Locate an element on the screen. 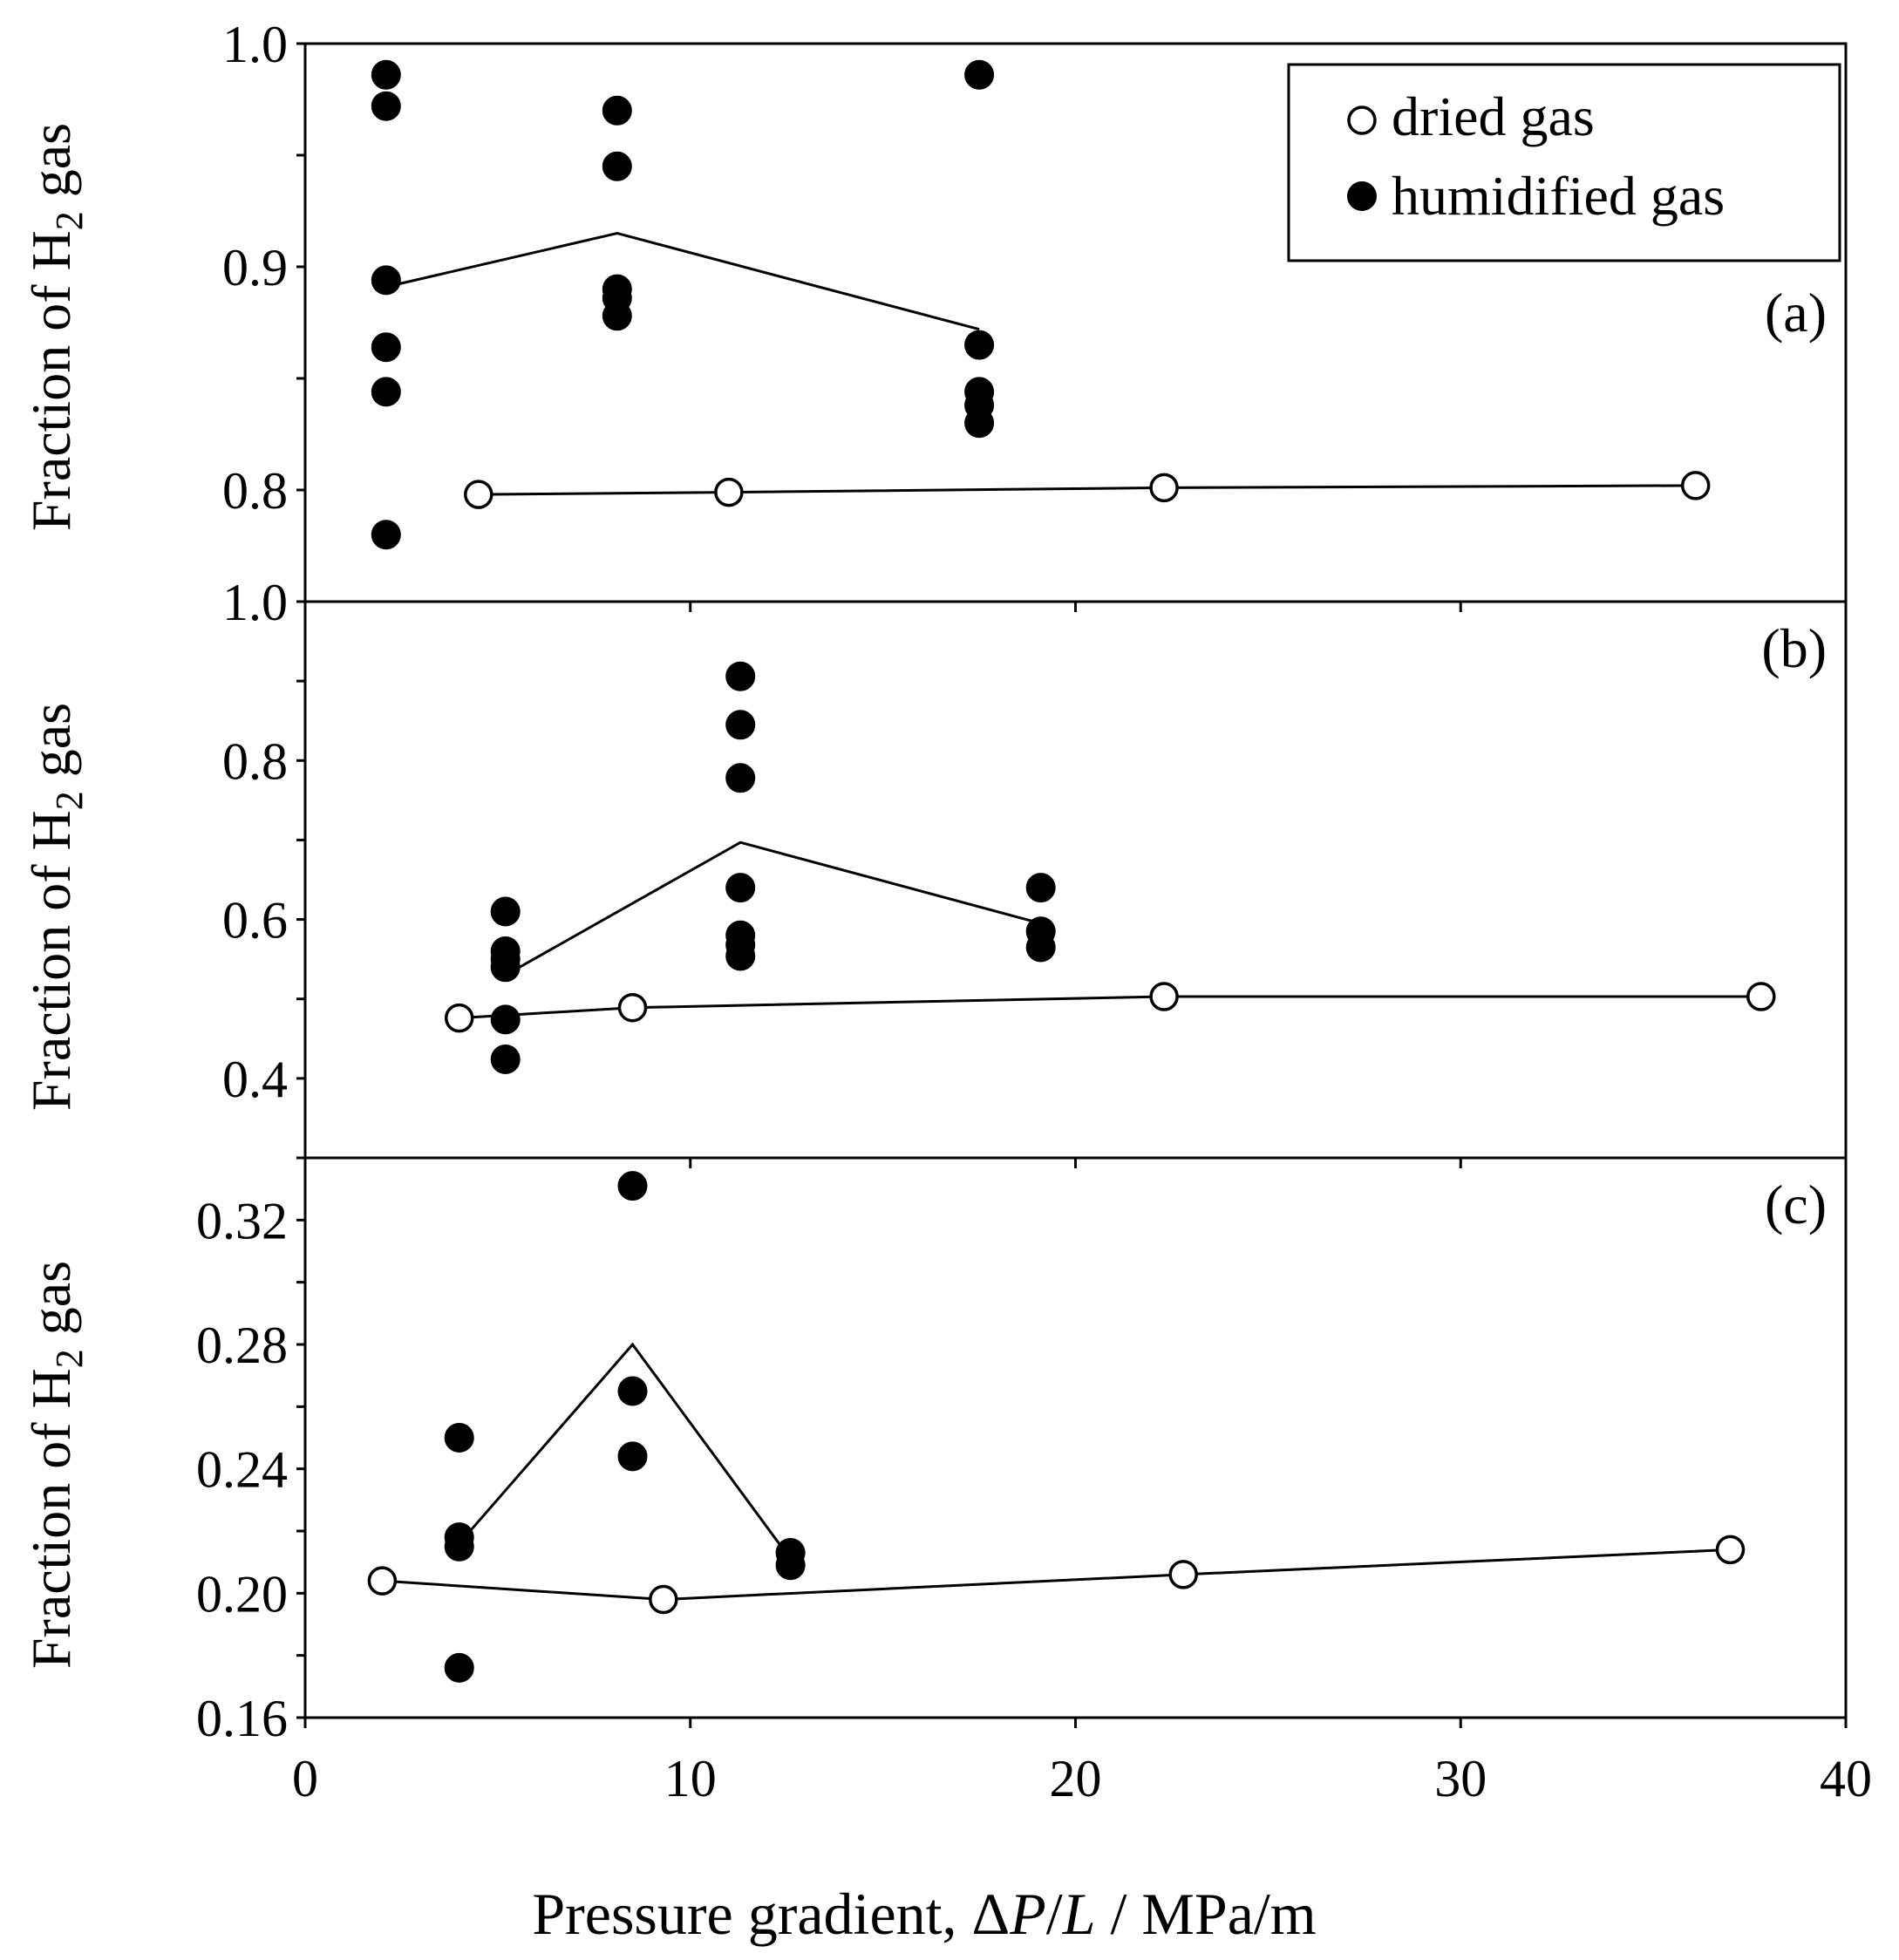  y-axis-label-c: Fraction of H2 gas is located at coordinates (55, 1465).